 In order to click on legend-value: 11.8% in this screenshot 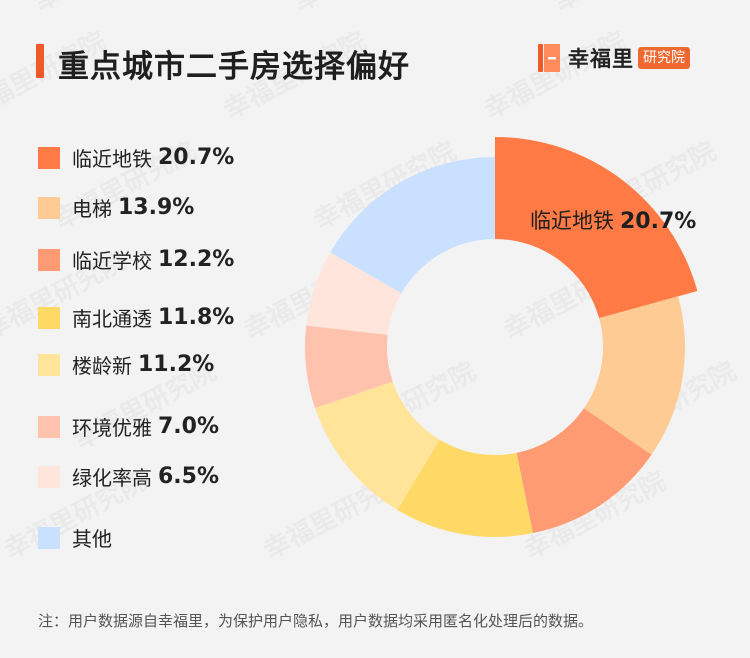, I will do `click(196, 317)`.